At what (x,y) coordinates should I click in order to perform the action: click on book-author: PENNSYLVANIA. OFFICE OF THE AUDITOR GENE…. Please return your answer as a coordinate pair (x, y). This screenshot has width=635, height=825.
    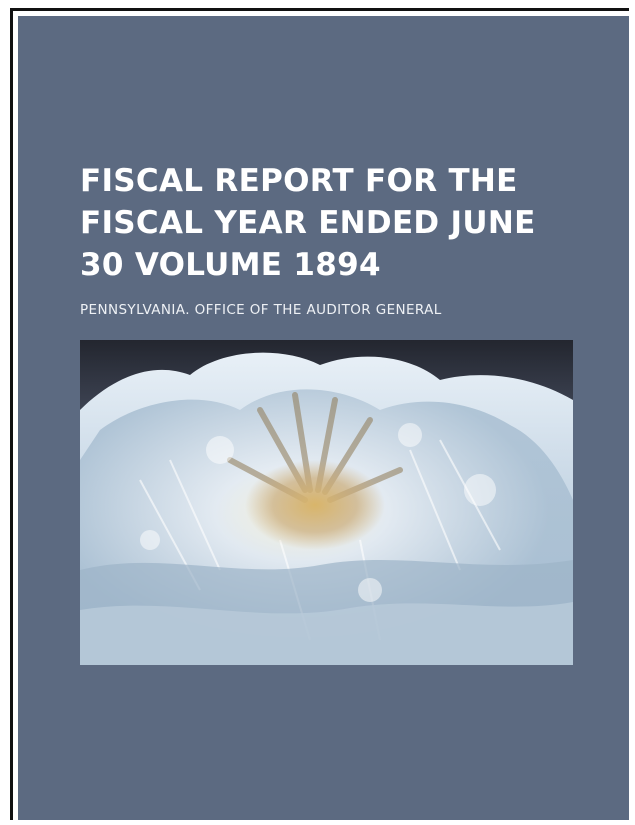
    Looking at the image, I should click on (261, 310).